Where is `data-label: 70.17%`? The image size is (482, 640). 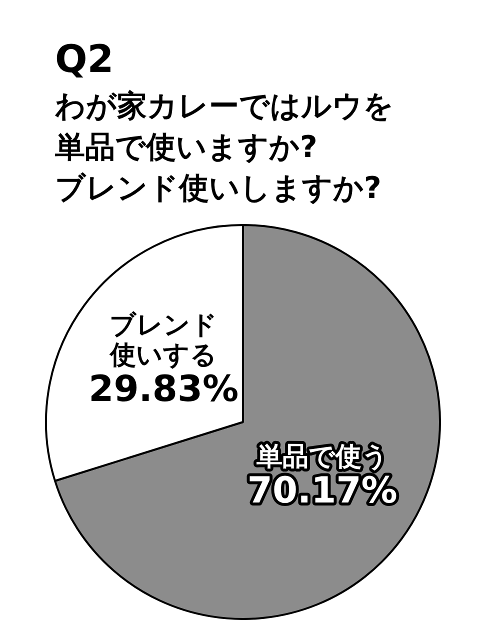
data-label: 70.17% is located at coordinates (322, 491).